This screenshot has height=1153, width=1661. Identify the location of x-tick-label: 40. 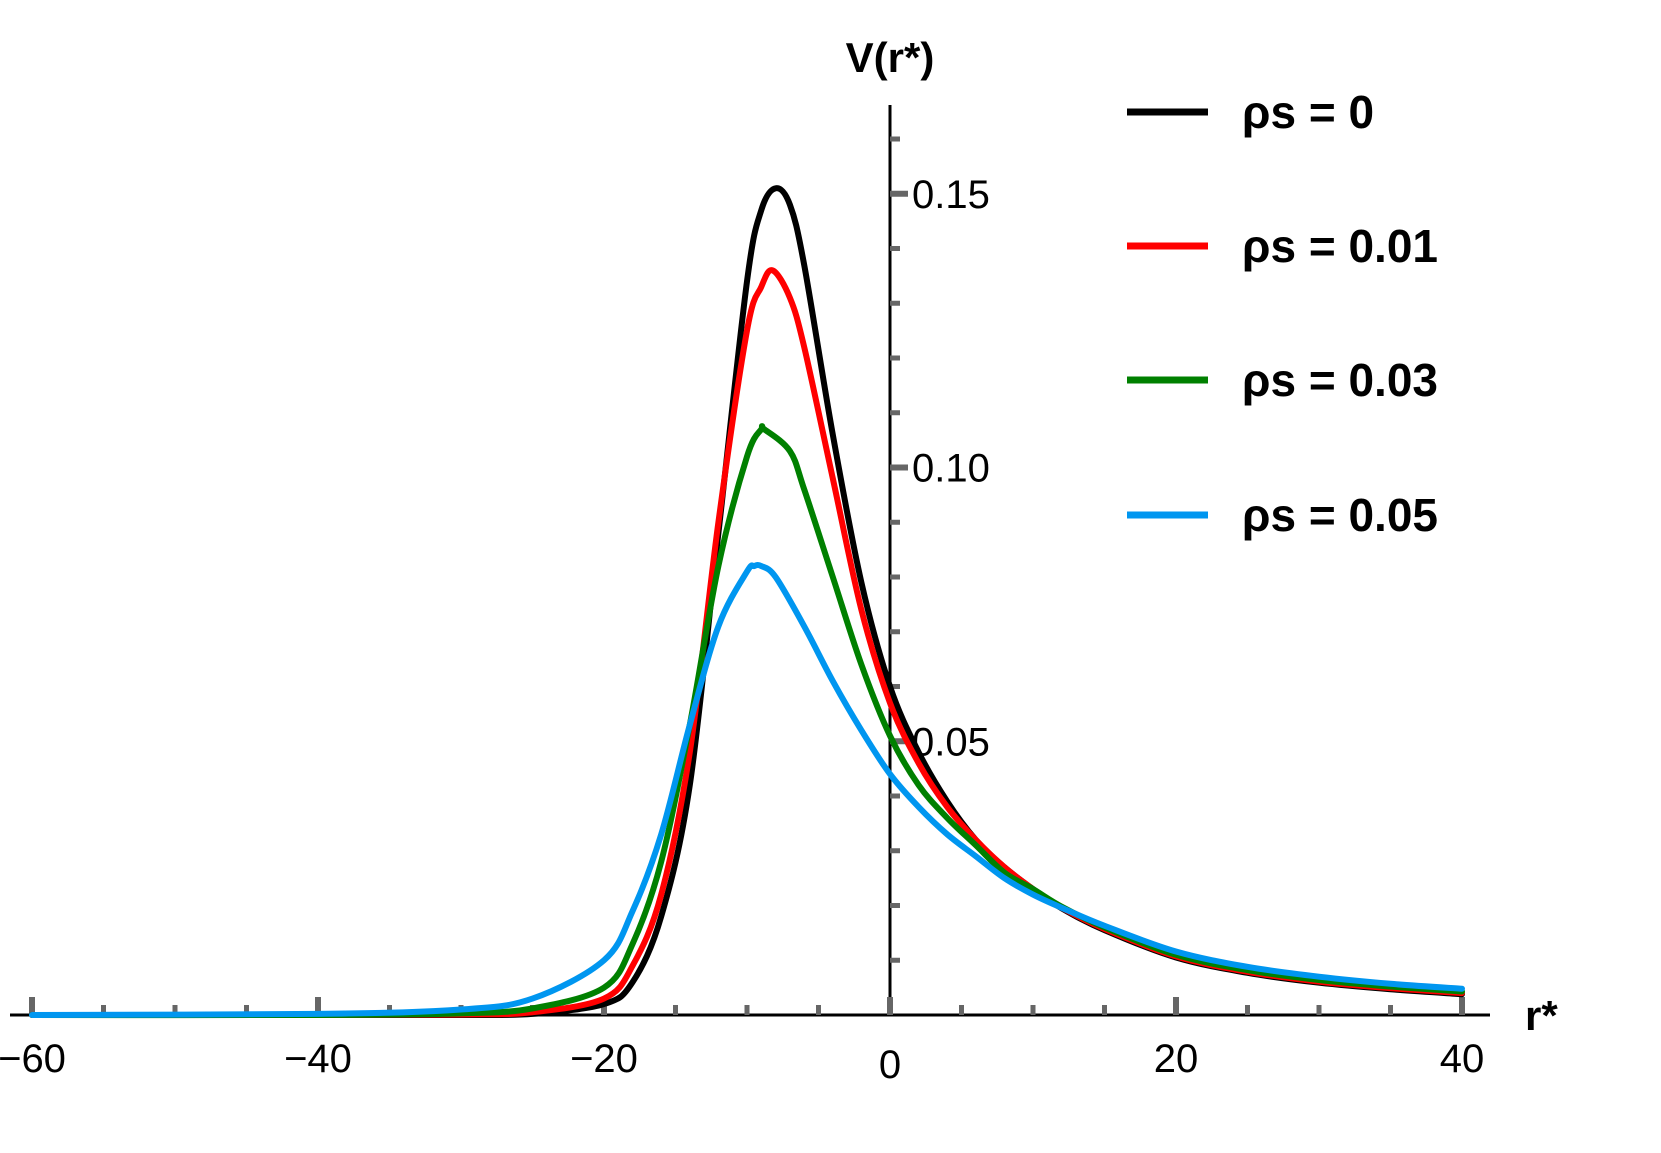
(1462, 1059).